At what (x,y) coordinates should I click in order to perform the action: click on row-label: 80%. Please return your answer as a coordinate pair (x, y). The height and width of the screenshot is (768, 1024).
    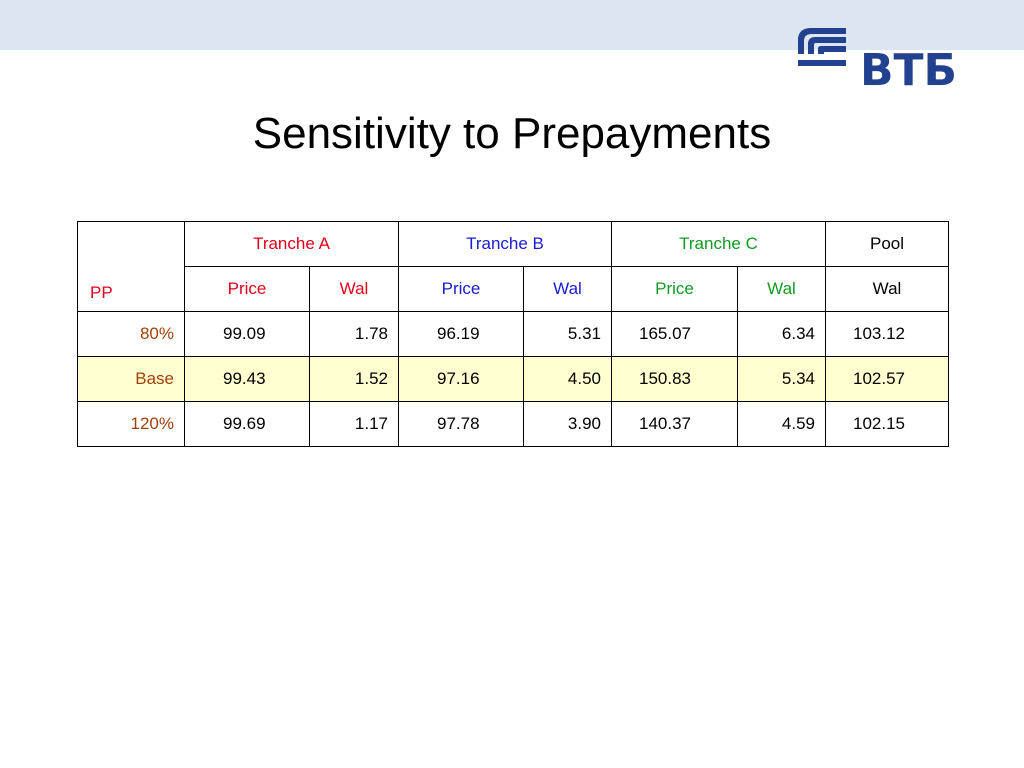
    Looking at the image, I should click on (131, 334).